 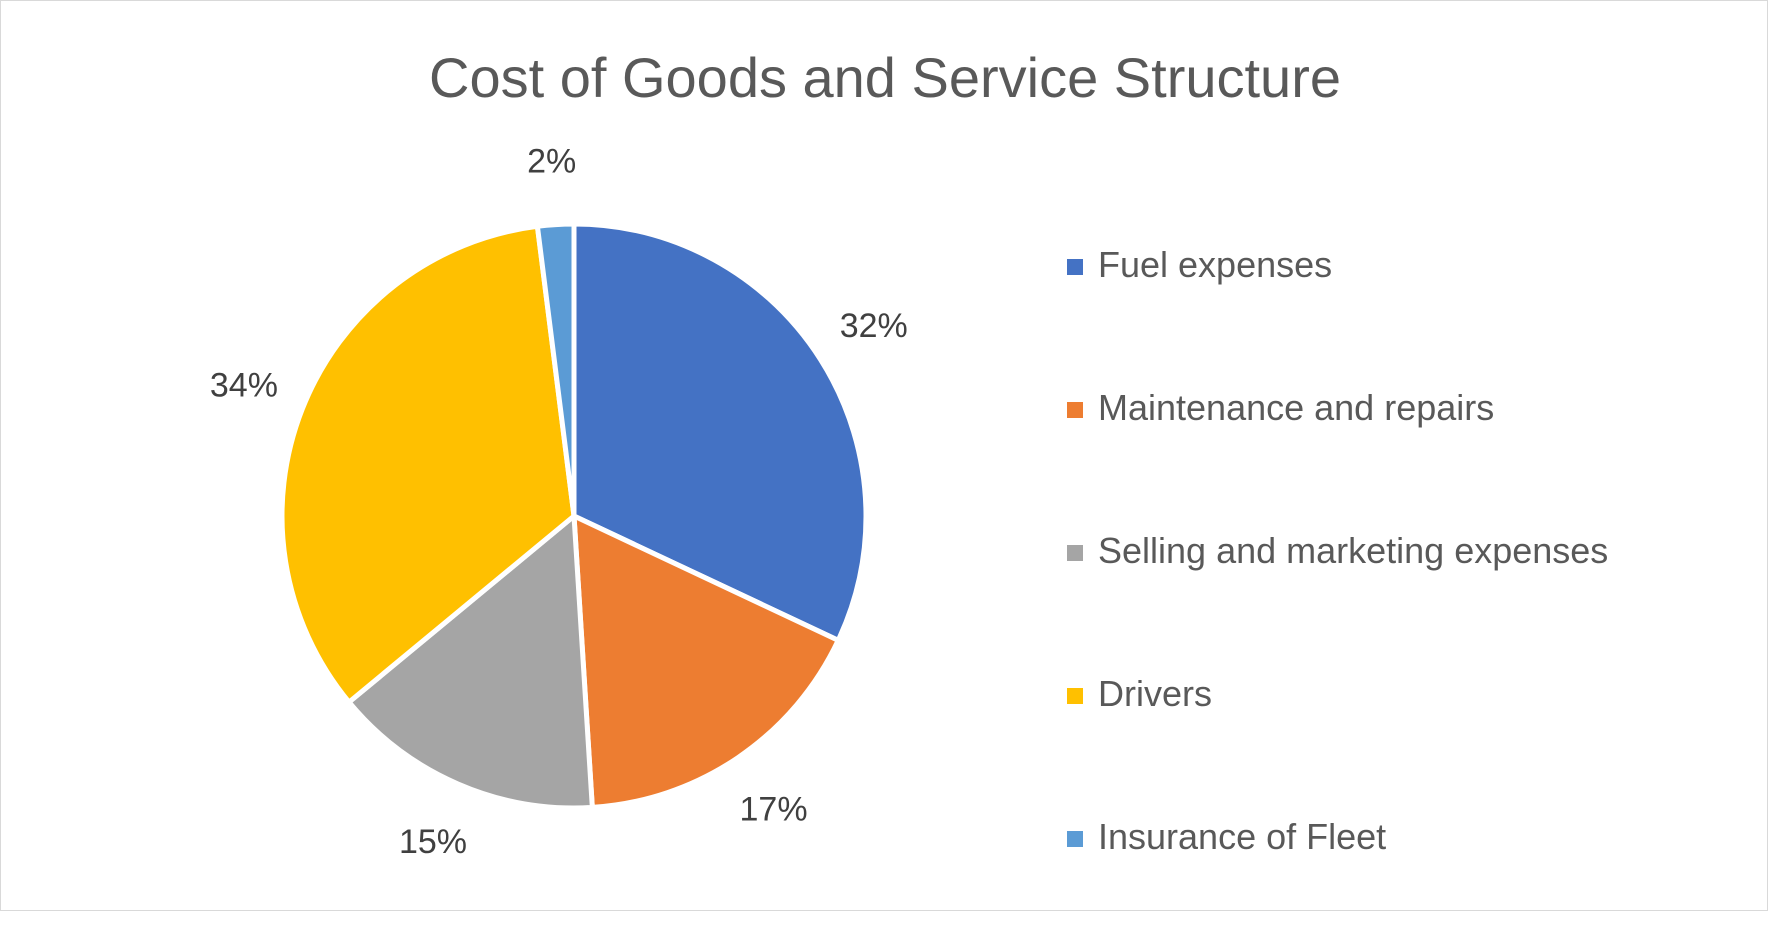 What do you see at coordinates (706, 661) in the screenshot?
I see `pie-slice-maintenance-and-repairs` at bounding box center [706, 661].